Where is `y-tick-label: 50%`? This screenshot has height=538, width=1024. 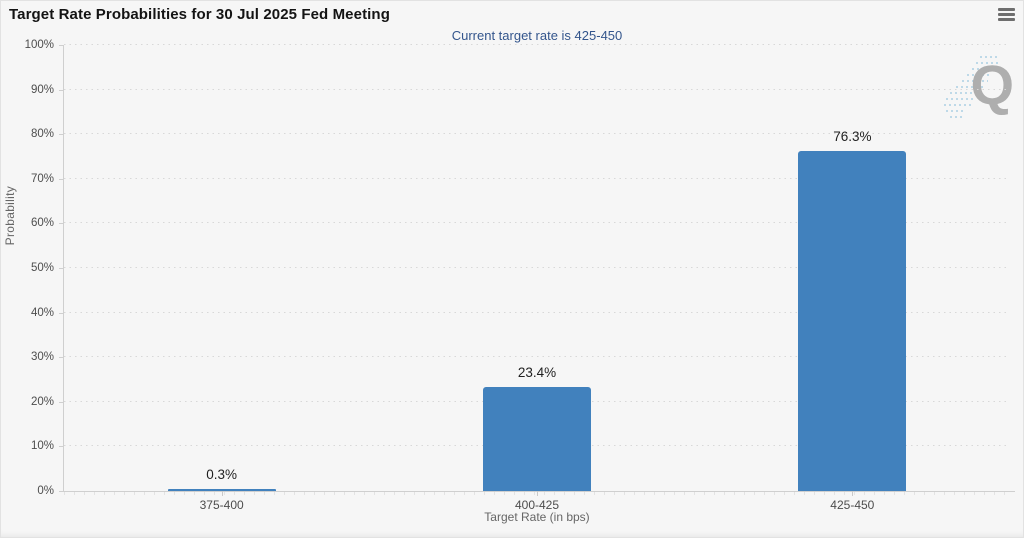 y-tick-label: 50% is located at coordinates (42, 268).